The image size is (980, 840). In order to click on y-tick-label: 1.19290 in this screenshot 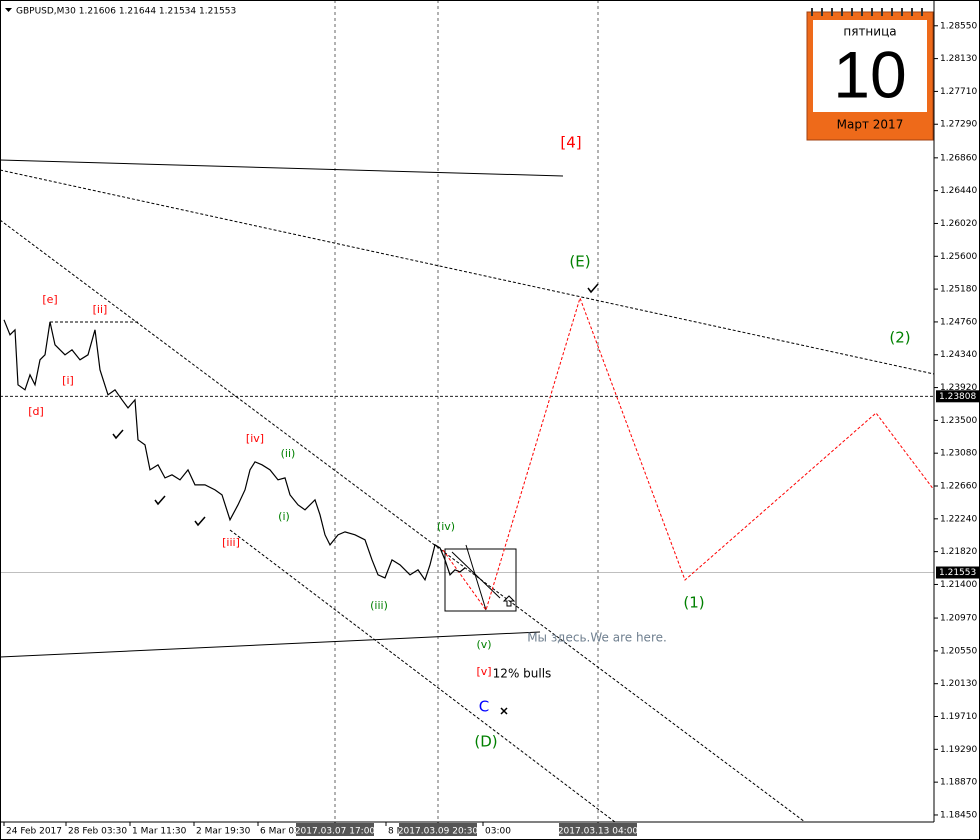, I will do `click(958, 750)`.